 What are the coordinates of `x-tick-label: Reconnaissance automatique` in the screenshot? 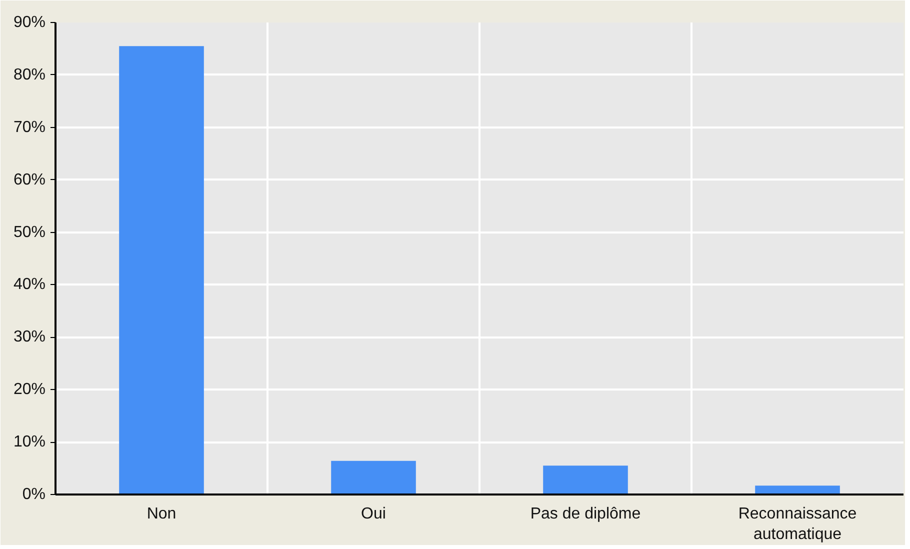 It's located at (797, 524).